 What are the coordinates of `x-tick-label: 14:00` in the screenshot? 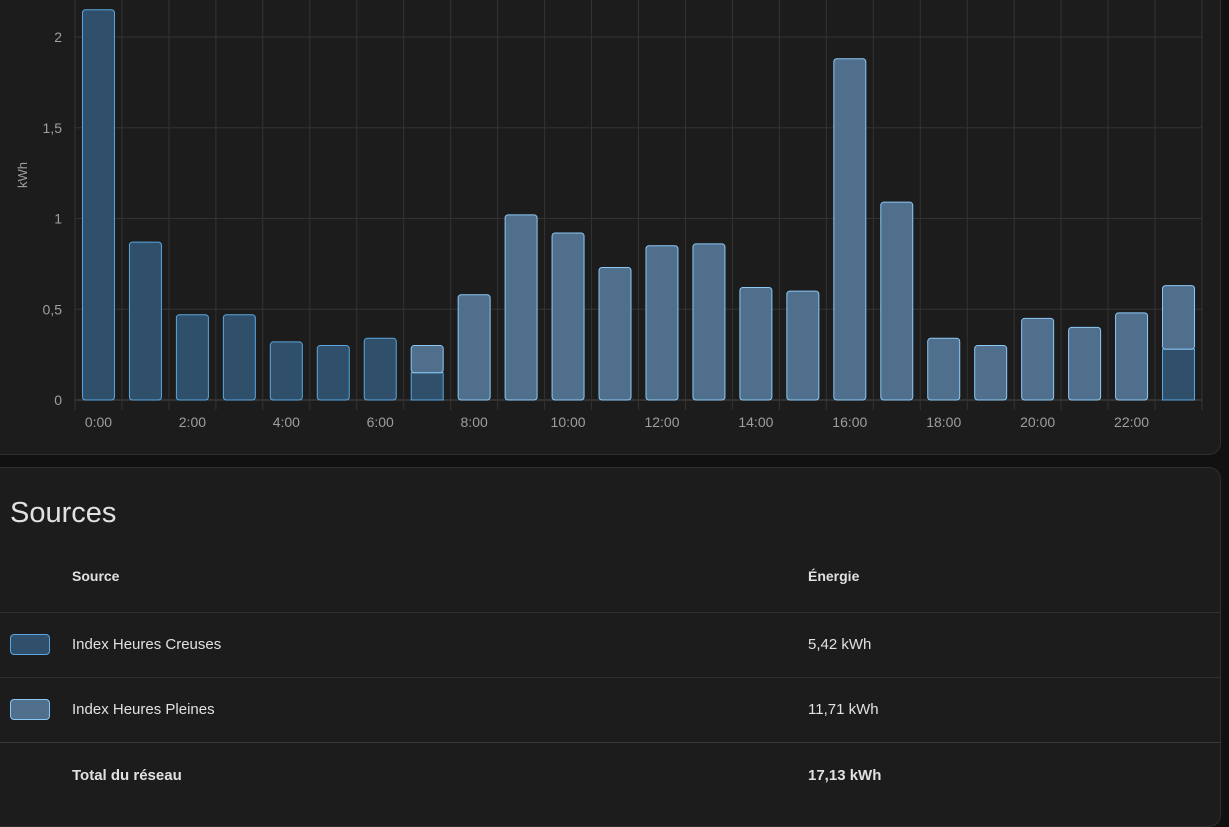 It's located at (755, 422).